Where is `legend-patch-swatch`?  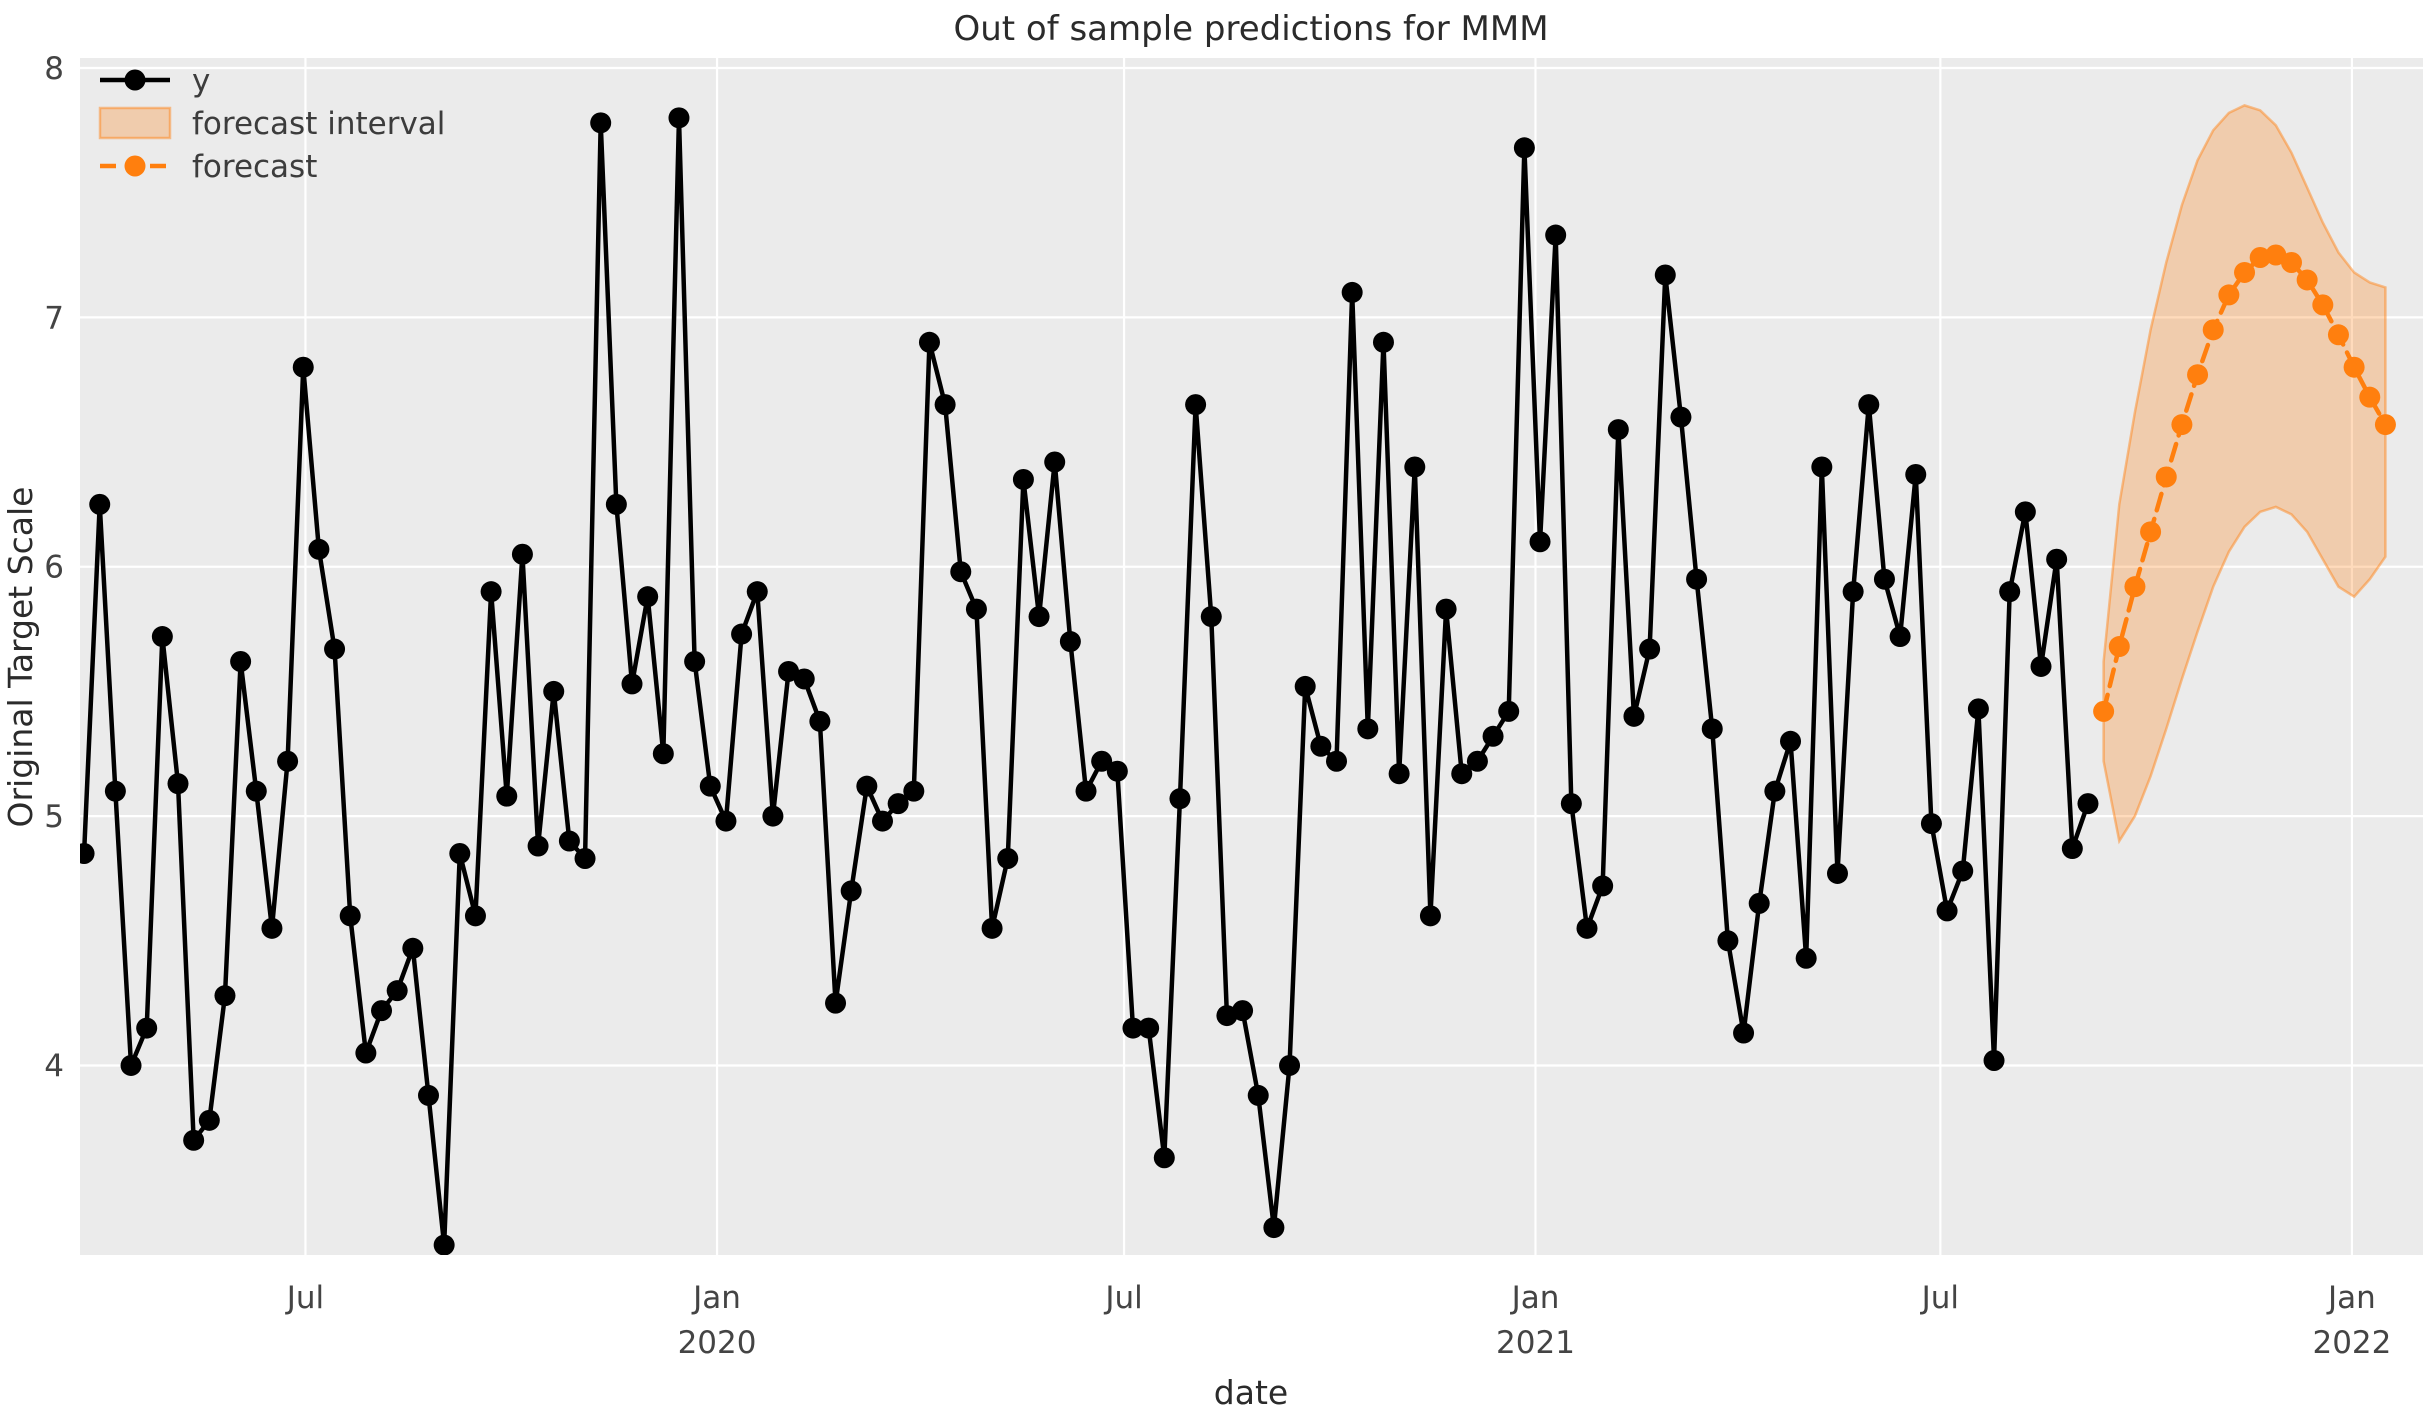 legend-patch-swatch is located at coordinates (135, 123).